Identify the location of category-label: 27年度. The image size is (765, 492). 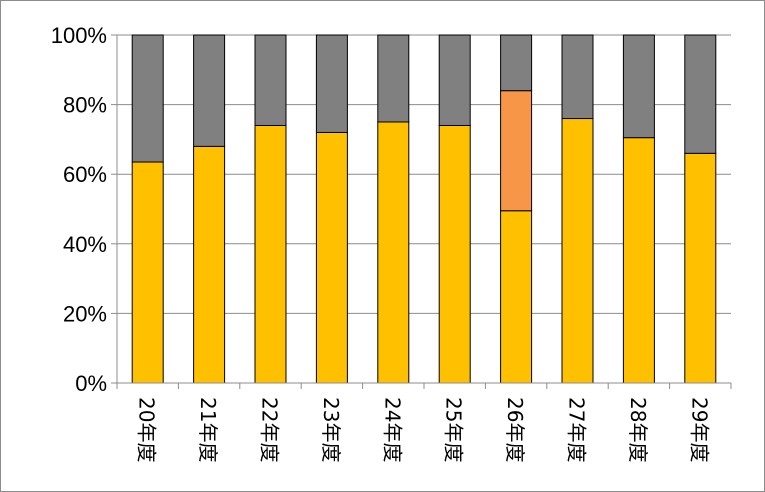
(577, 429).